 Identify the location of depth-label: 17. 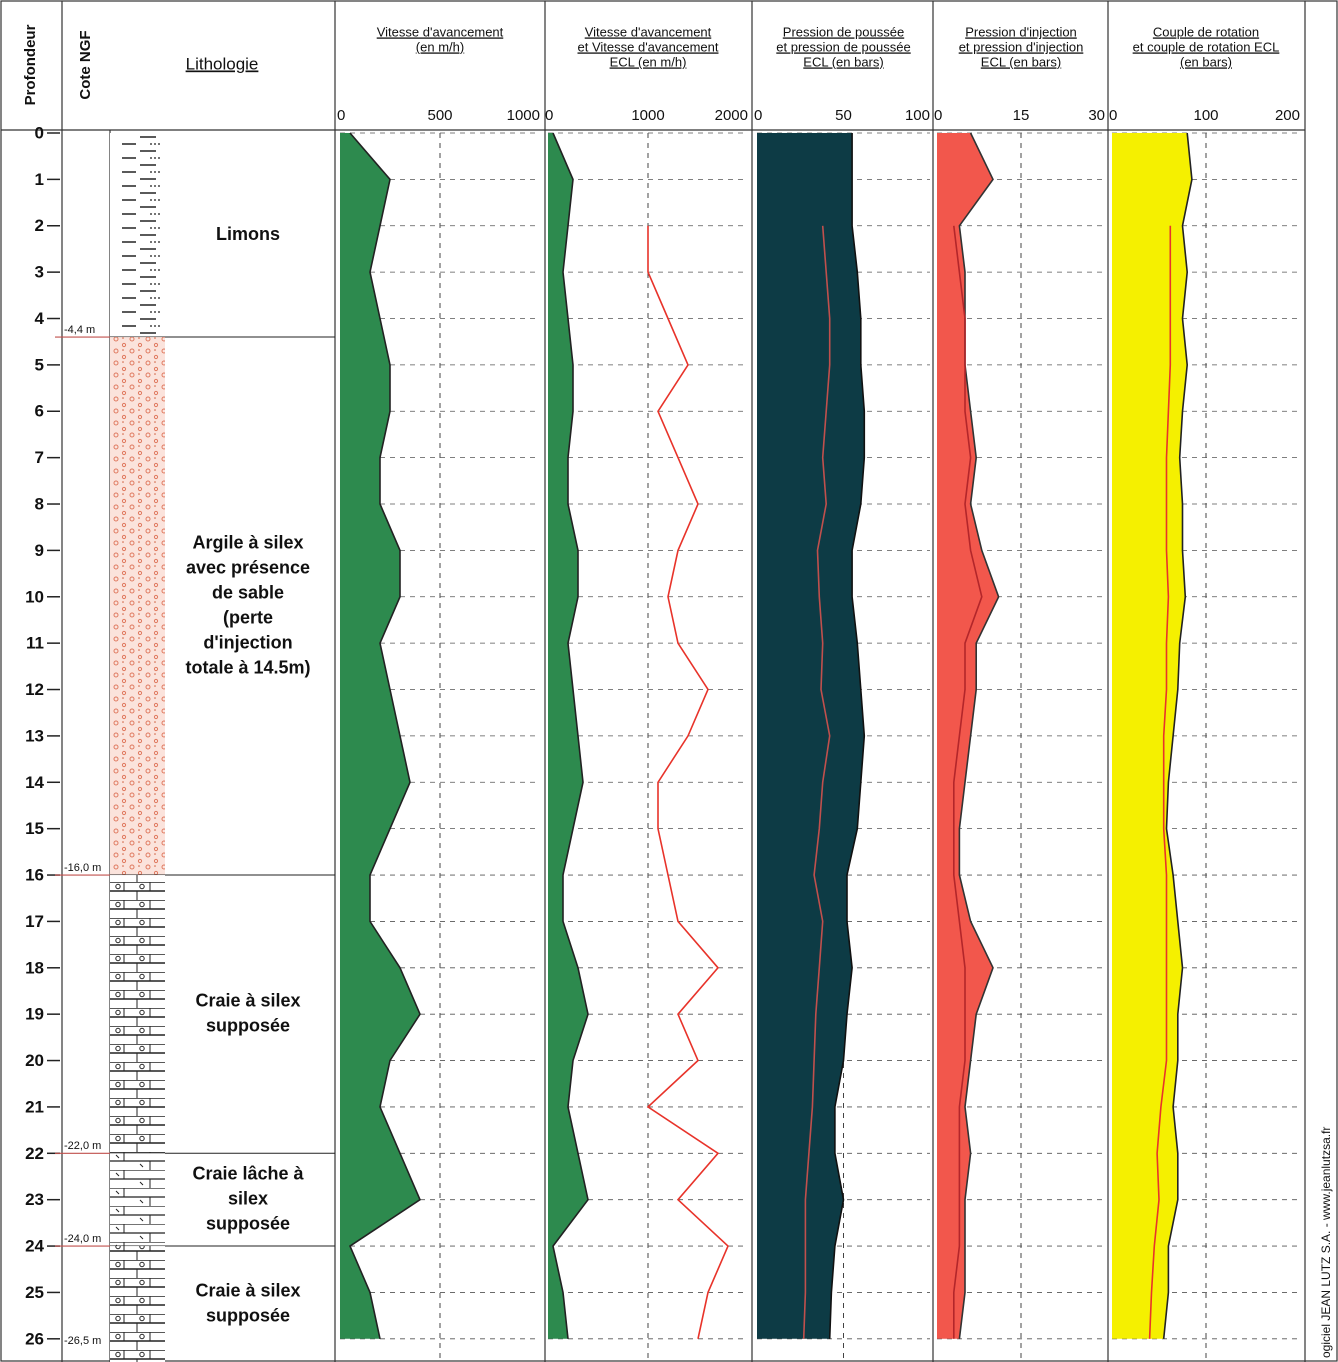
(34, 921).